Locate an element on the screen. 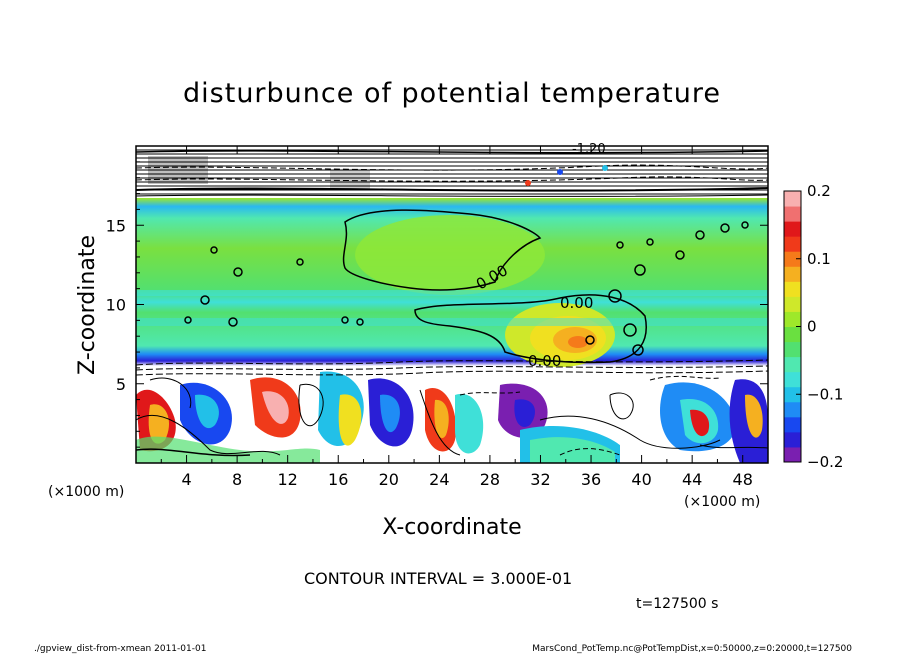 The height and width of the screenshot is (654, 904). colorbar-tick-label: 0.1 is located at coordinates (819, 259).